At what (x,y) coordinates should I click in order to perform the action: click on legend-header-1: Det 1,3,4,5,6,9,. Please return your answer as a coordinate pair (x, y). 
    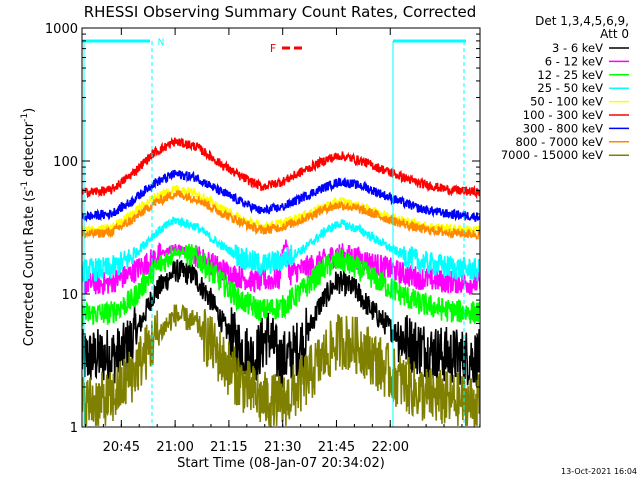
    Looking at the image, I should click on (582, 21).